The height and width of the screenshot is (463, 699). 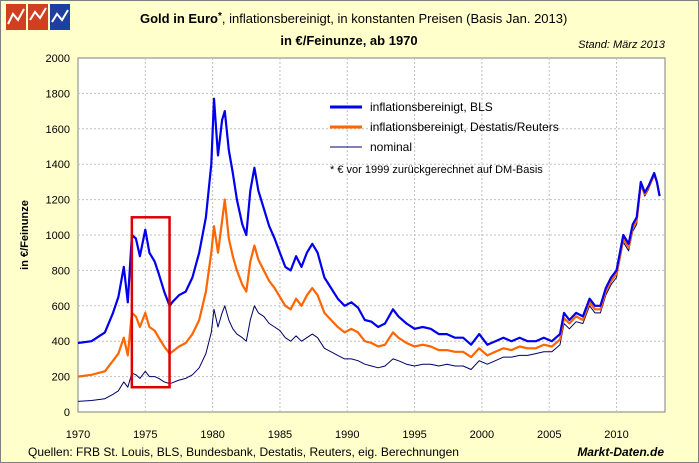 What do you see at coordinates (414, 435) in the screenshot?
I see `x-tick-label: 1995` at bounding box center [414, 435].